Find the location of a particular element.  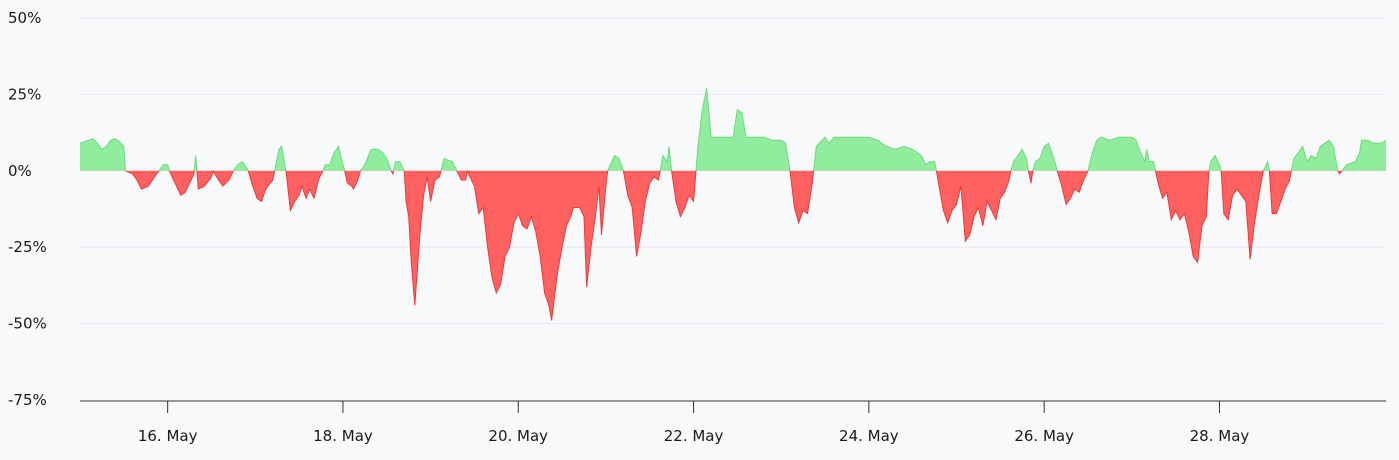

y-tick-label: 0% is located at coordinates (20, 171).